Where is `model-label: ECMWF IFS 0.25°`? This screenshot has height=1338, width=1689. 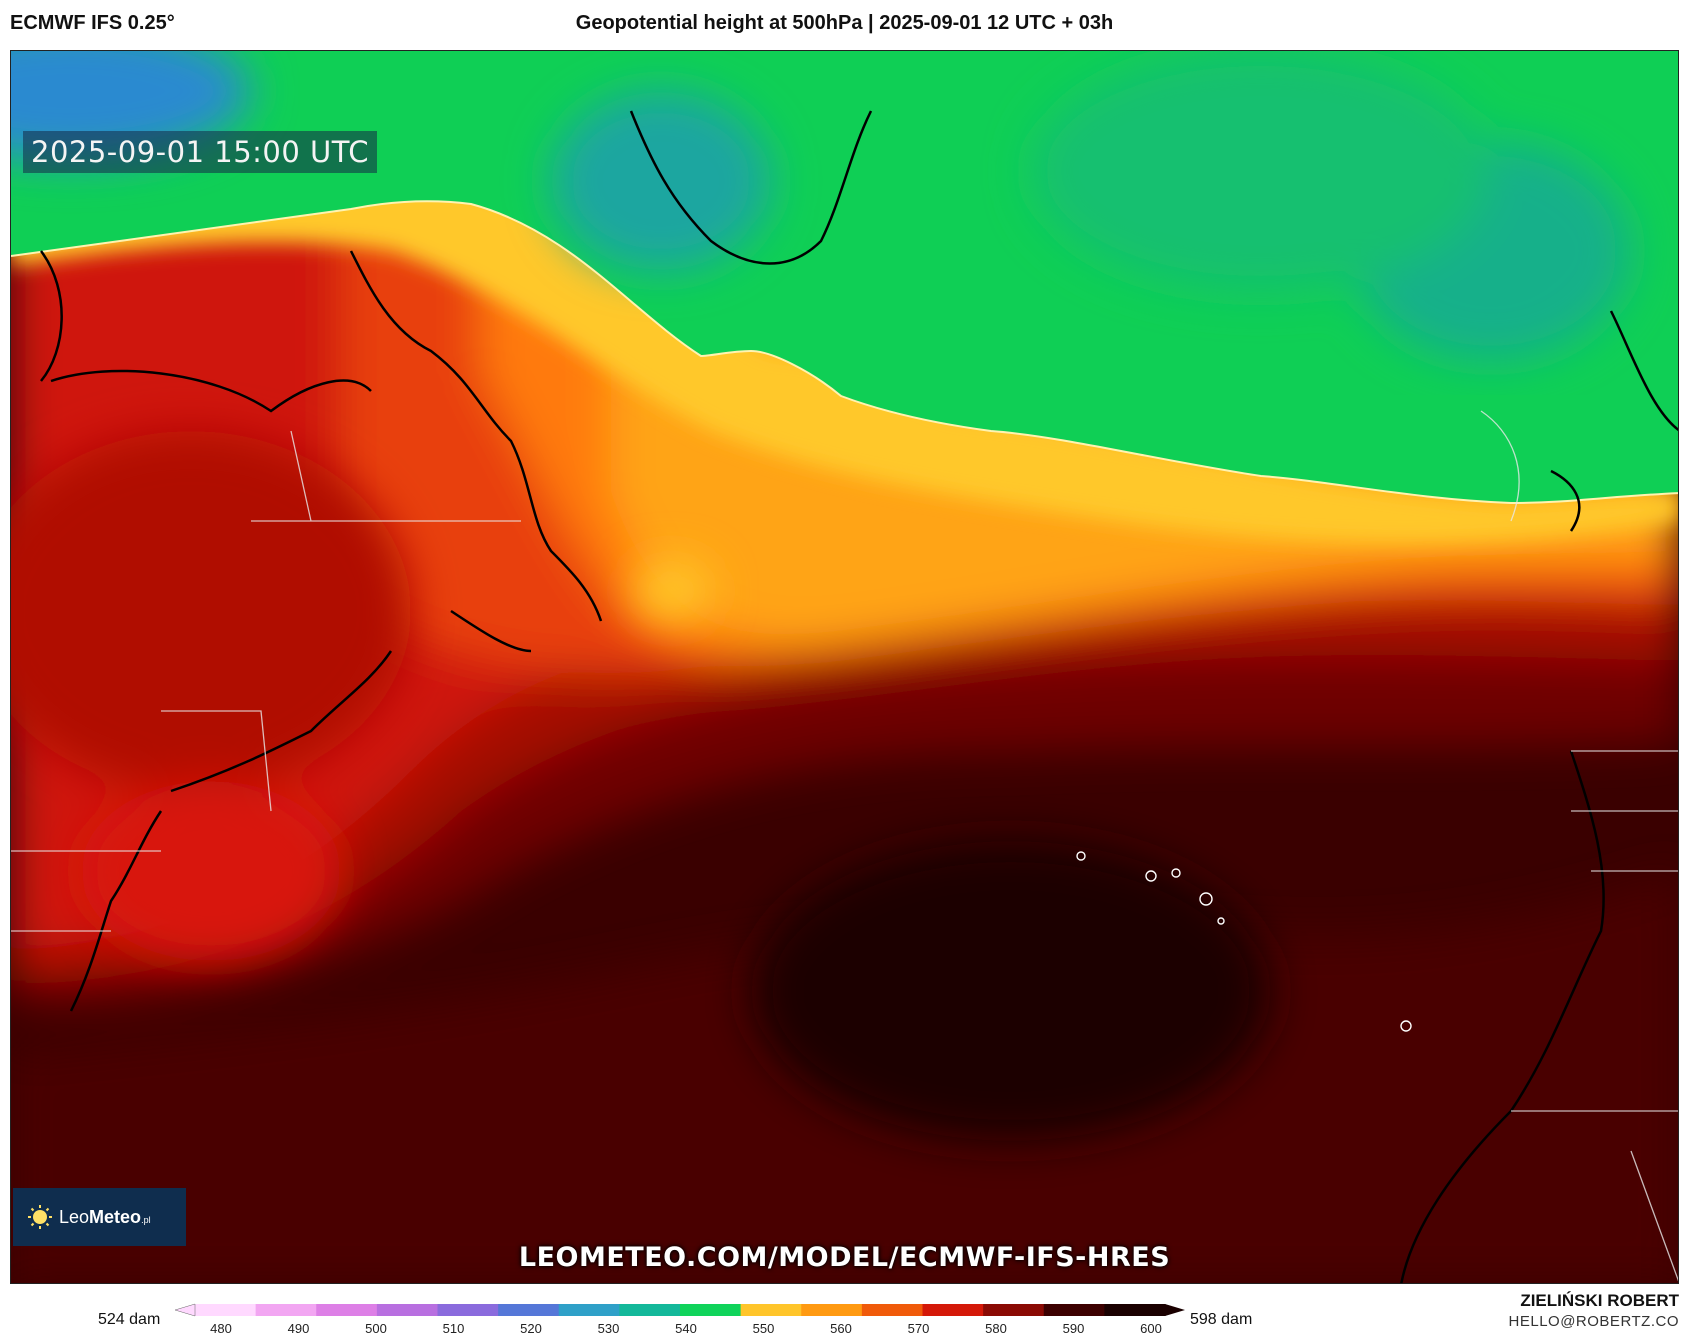 model-label: ECMWF IFS 0.25° is located at coordinates (92, 23).